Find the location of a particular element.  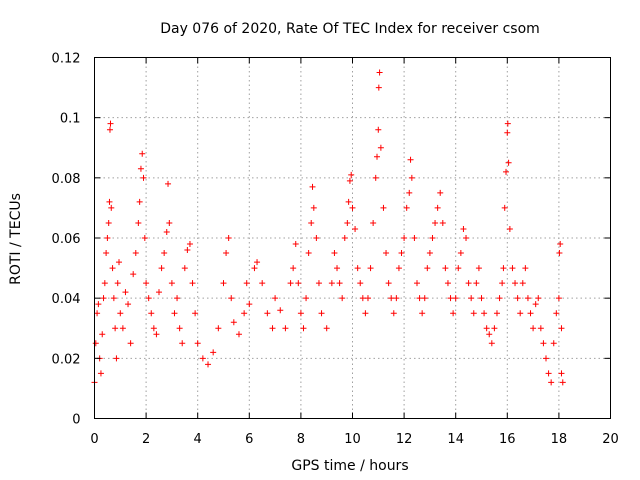

x-tick-label: 2 is located at coordinates (146, 439).